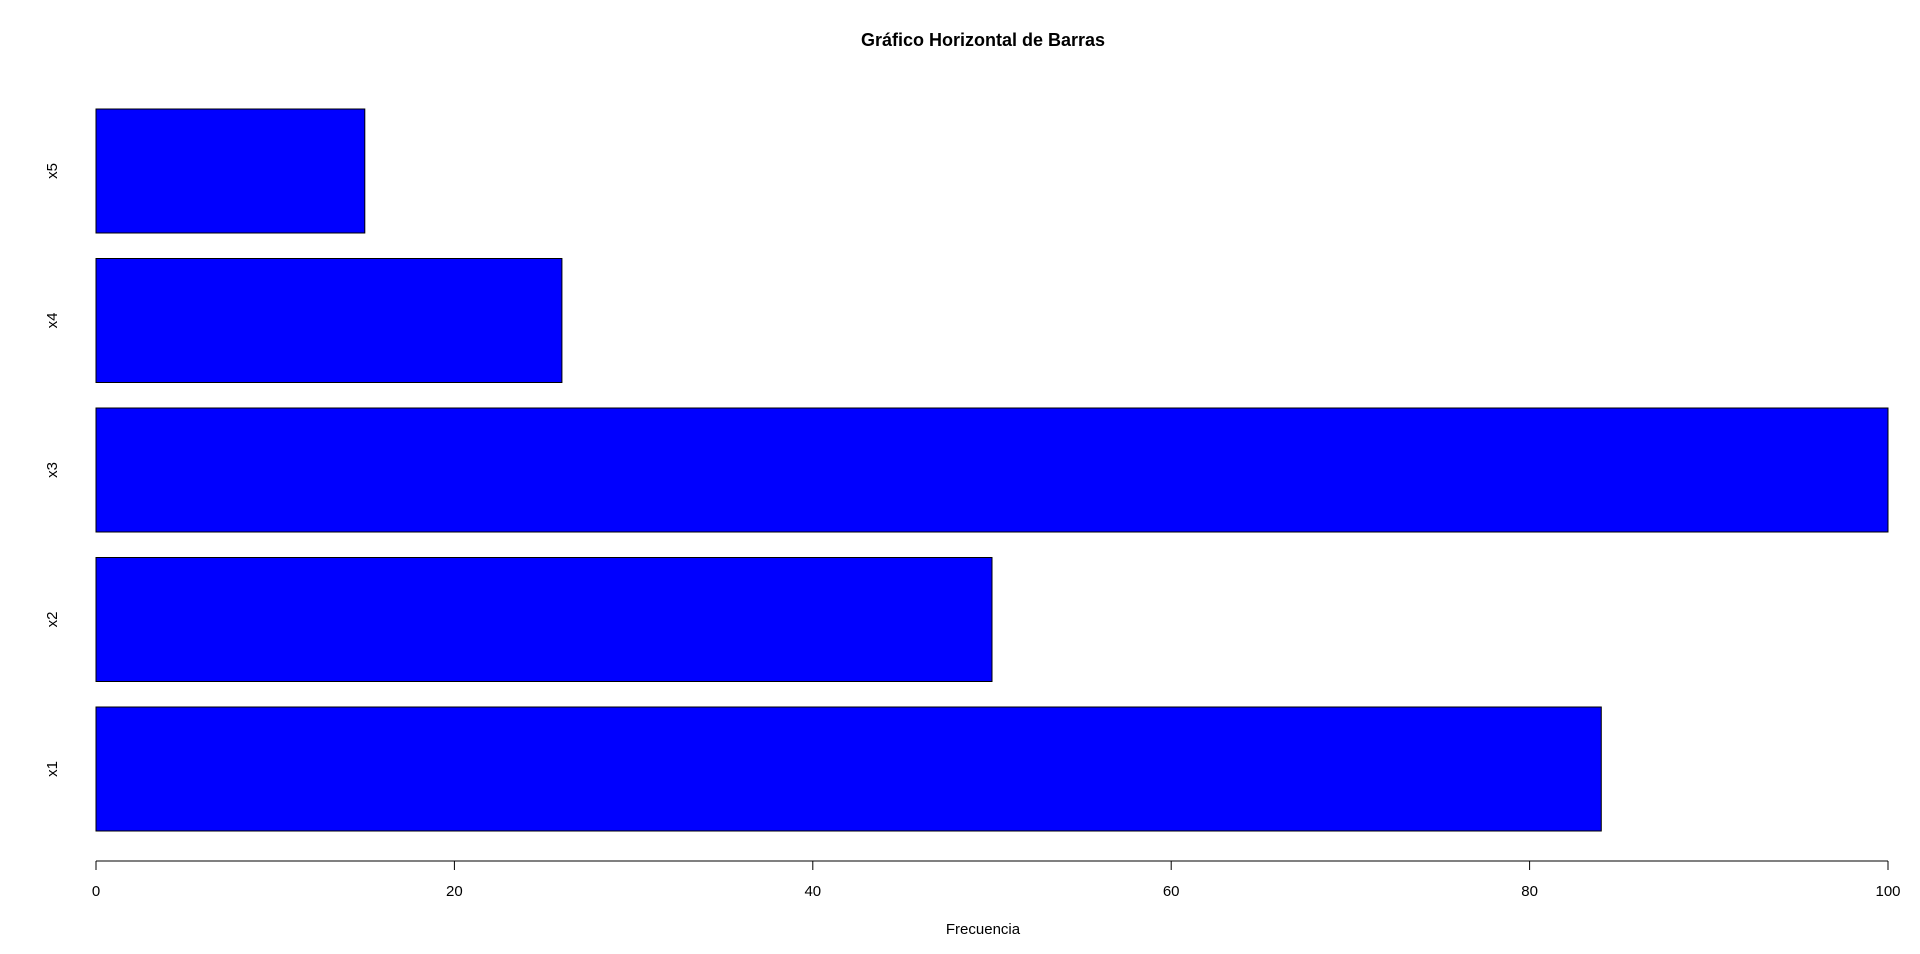 The height and width of the screenshot is (954, 1920). What do you see at coordinates (329, 320) in the screenshot?
I see `bar-x4` at bounding box center [329, 320].